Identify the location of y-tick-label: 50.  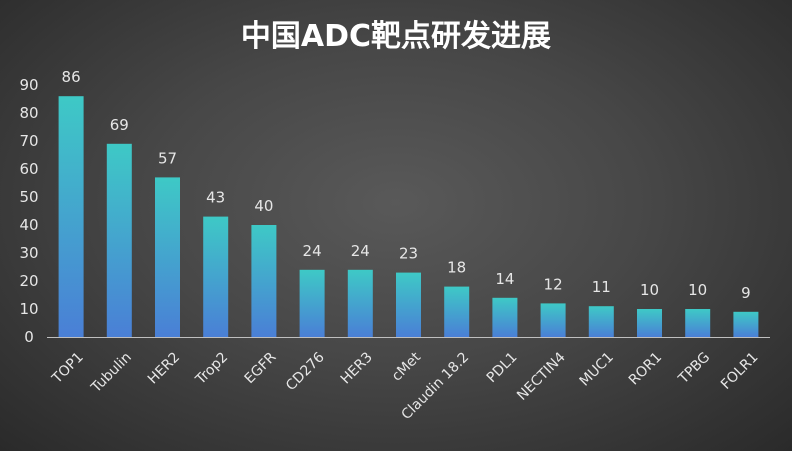
(28, 197).